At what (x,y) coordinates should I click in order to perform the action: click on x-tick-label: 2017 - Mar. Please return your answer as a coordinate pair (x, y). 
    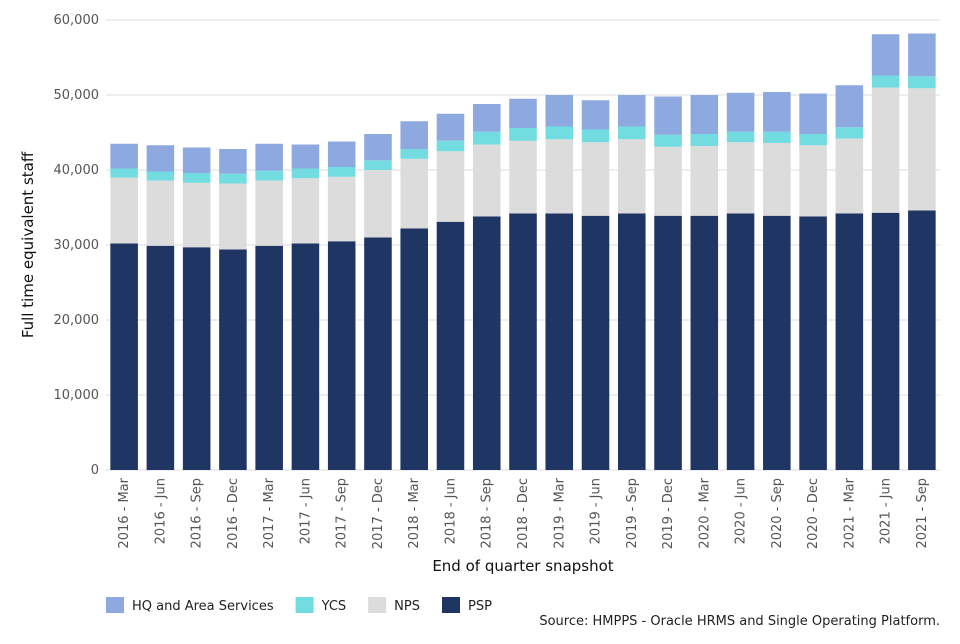
    Looking at the image, I should click on (269, 512).